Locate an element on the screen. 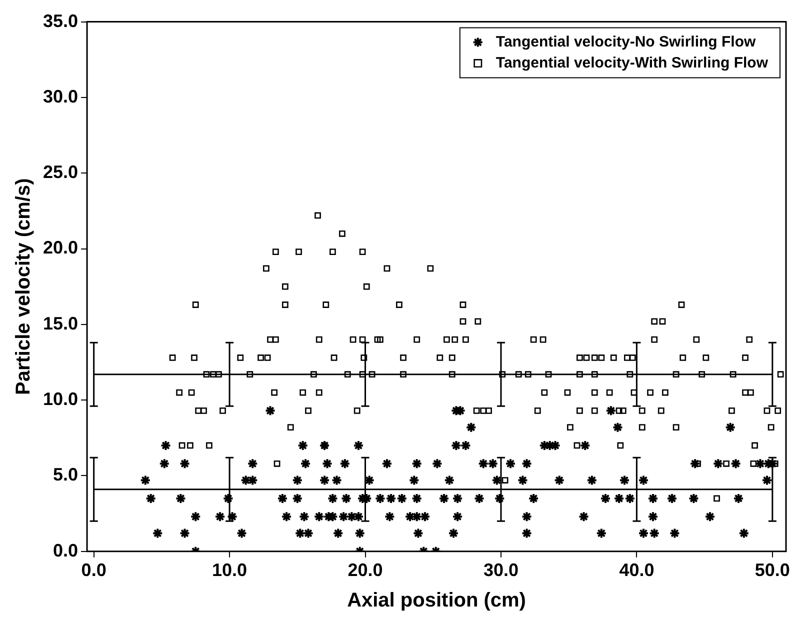 This screenshot has width=806, height=625. x-tick-label: 10.0 is located at coordinates (230, 570).